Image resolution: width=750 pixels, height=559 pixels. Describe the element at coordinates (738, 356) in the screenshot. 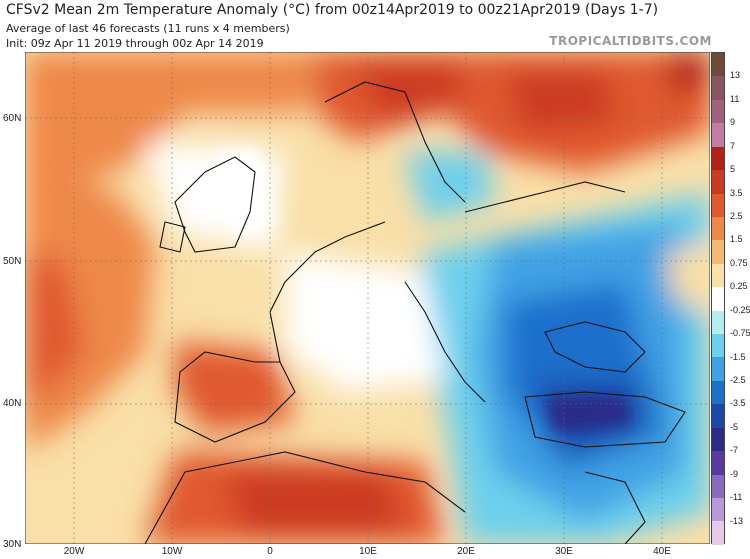

I see `colorbar-tick-label: -1.5` at that location.